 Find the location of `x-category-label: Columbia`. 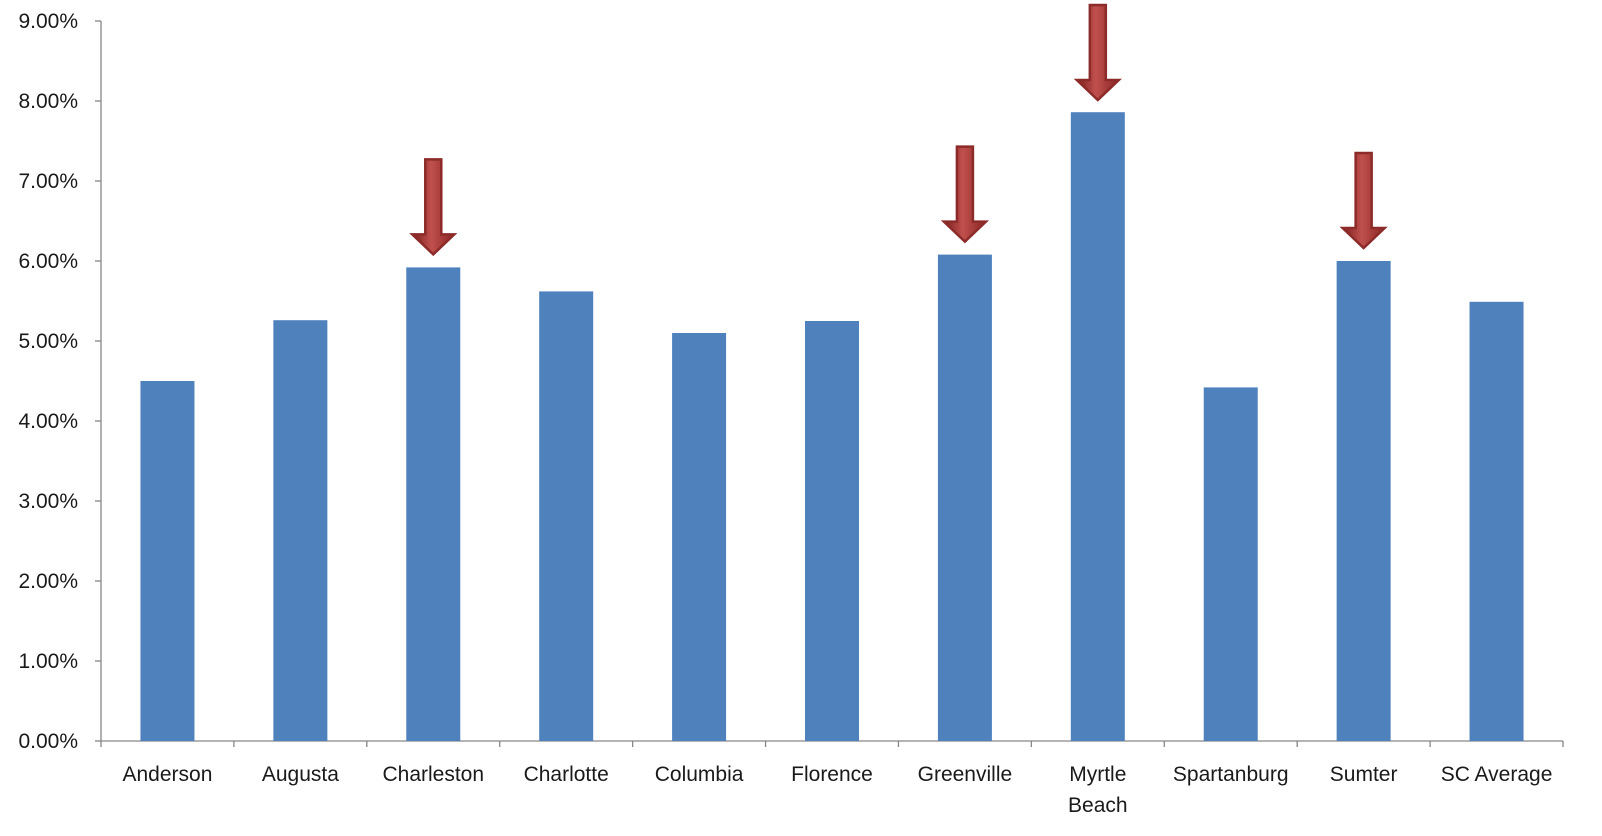

x-category-label: Columbia is located at coordinates (699, 774).